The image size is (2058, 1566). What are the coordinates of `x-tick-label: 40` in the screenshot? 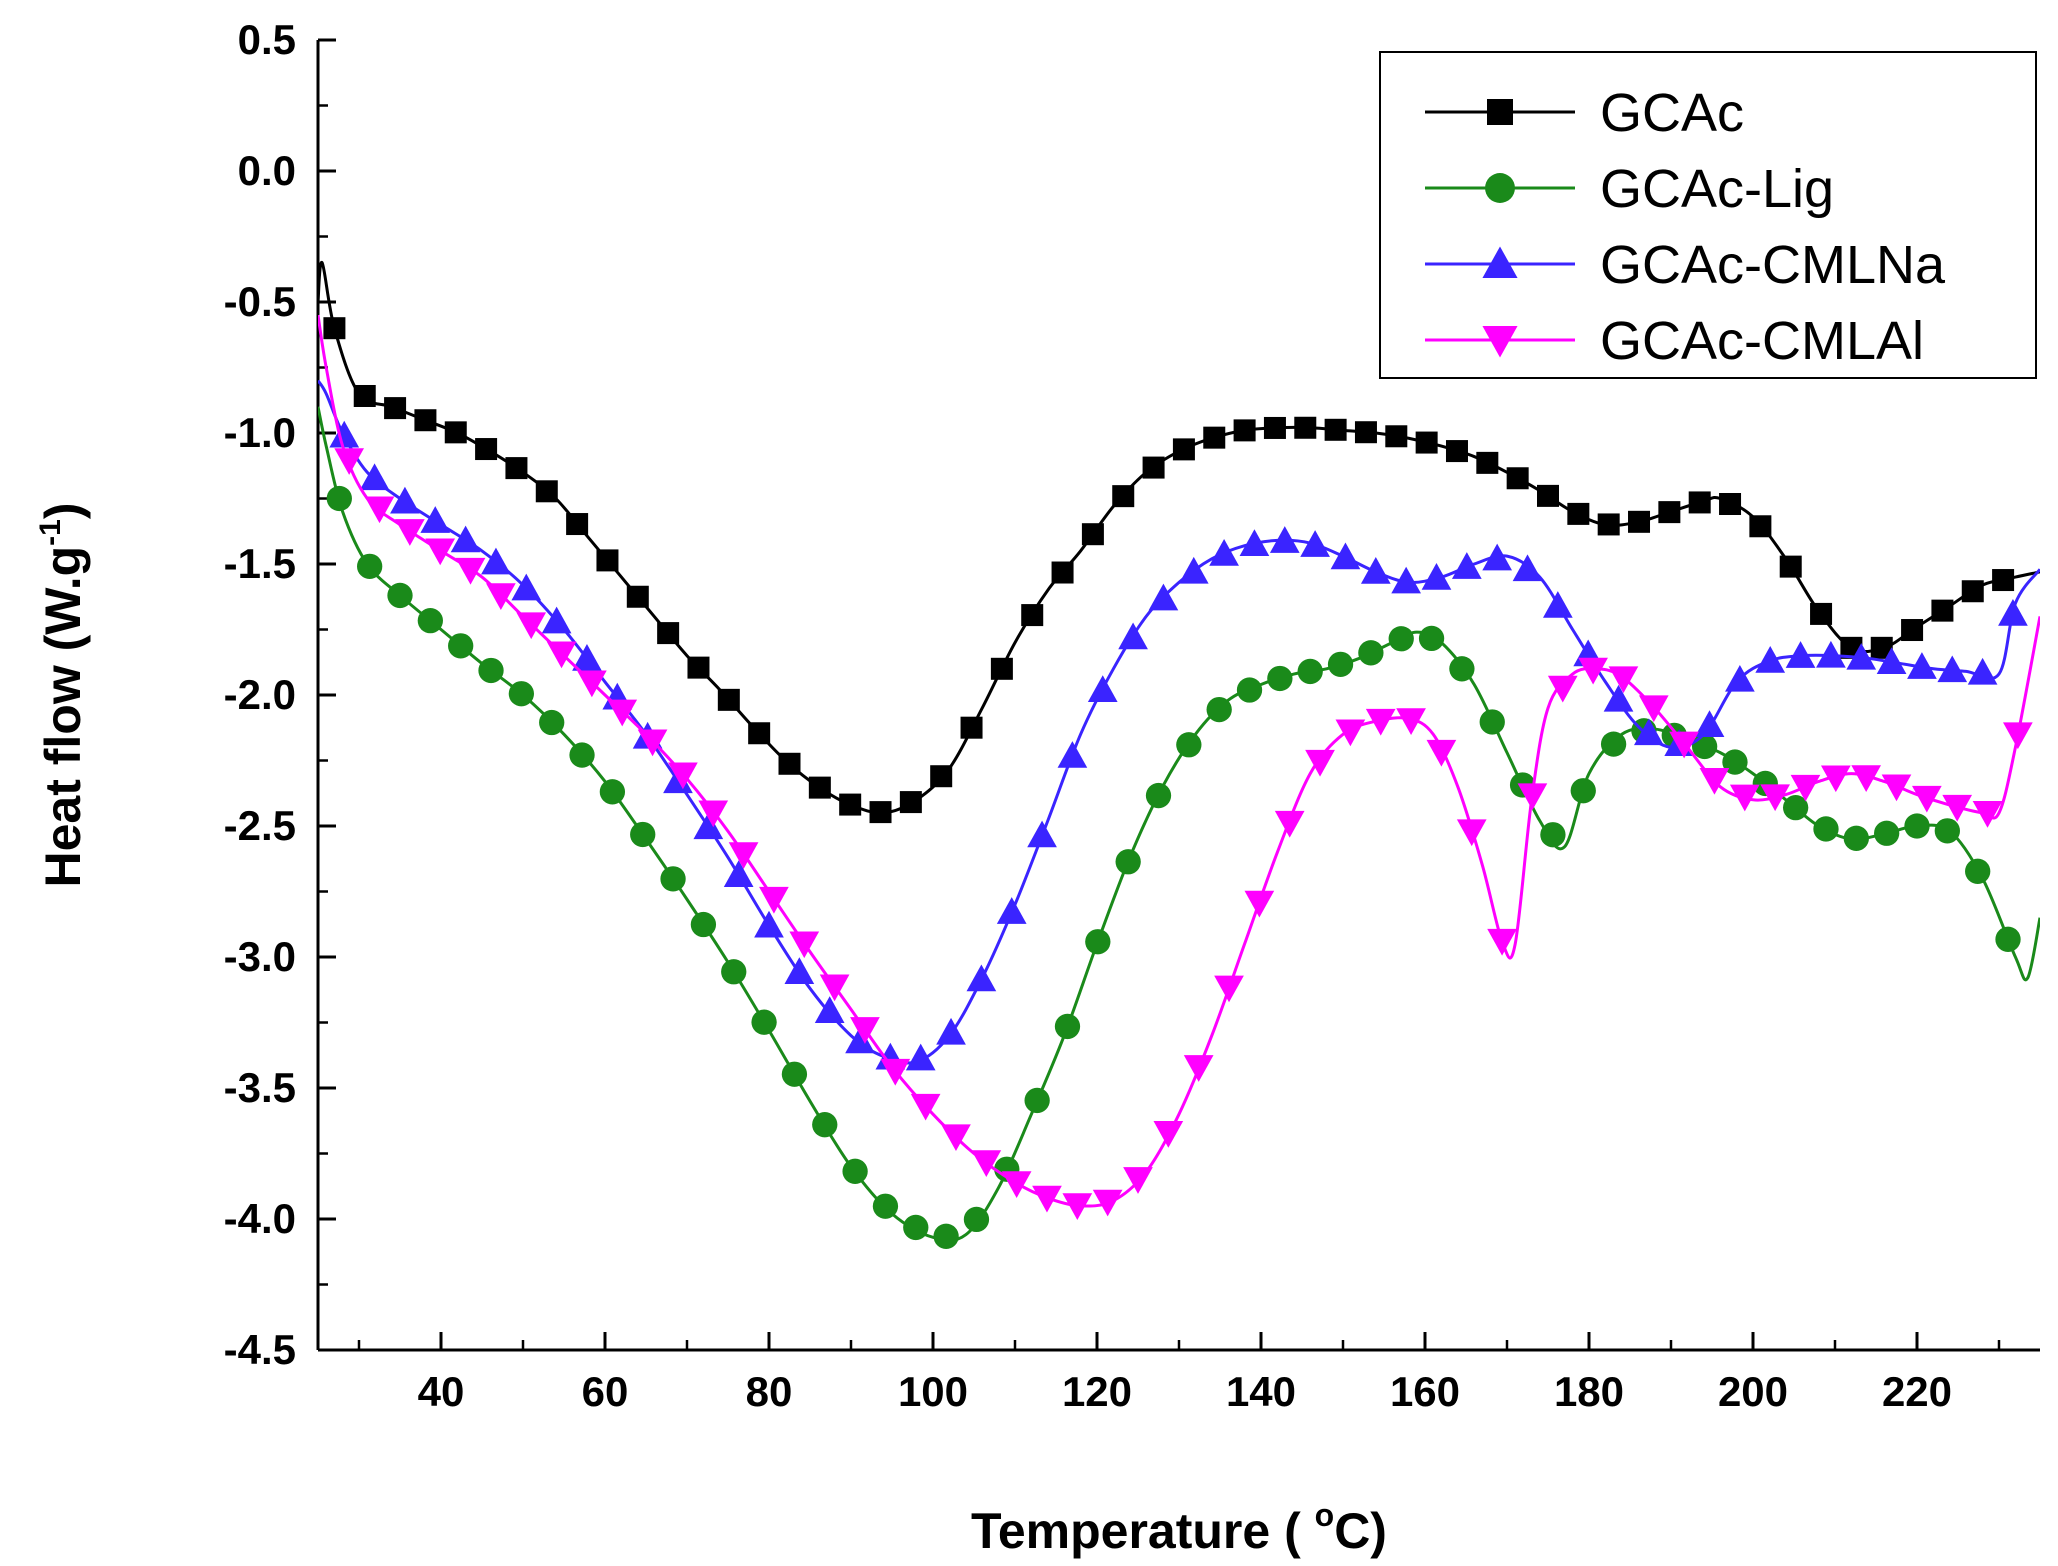 It's located at (441, 1391).